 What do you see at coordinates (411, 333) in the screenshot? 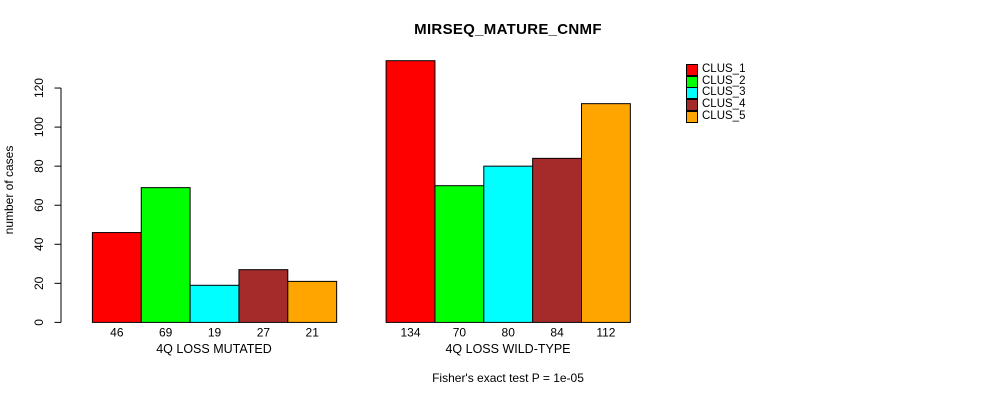
I see `bar-value-label: 134` at bounding box center [411, 333].